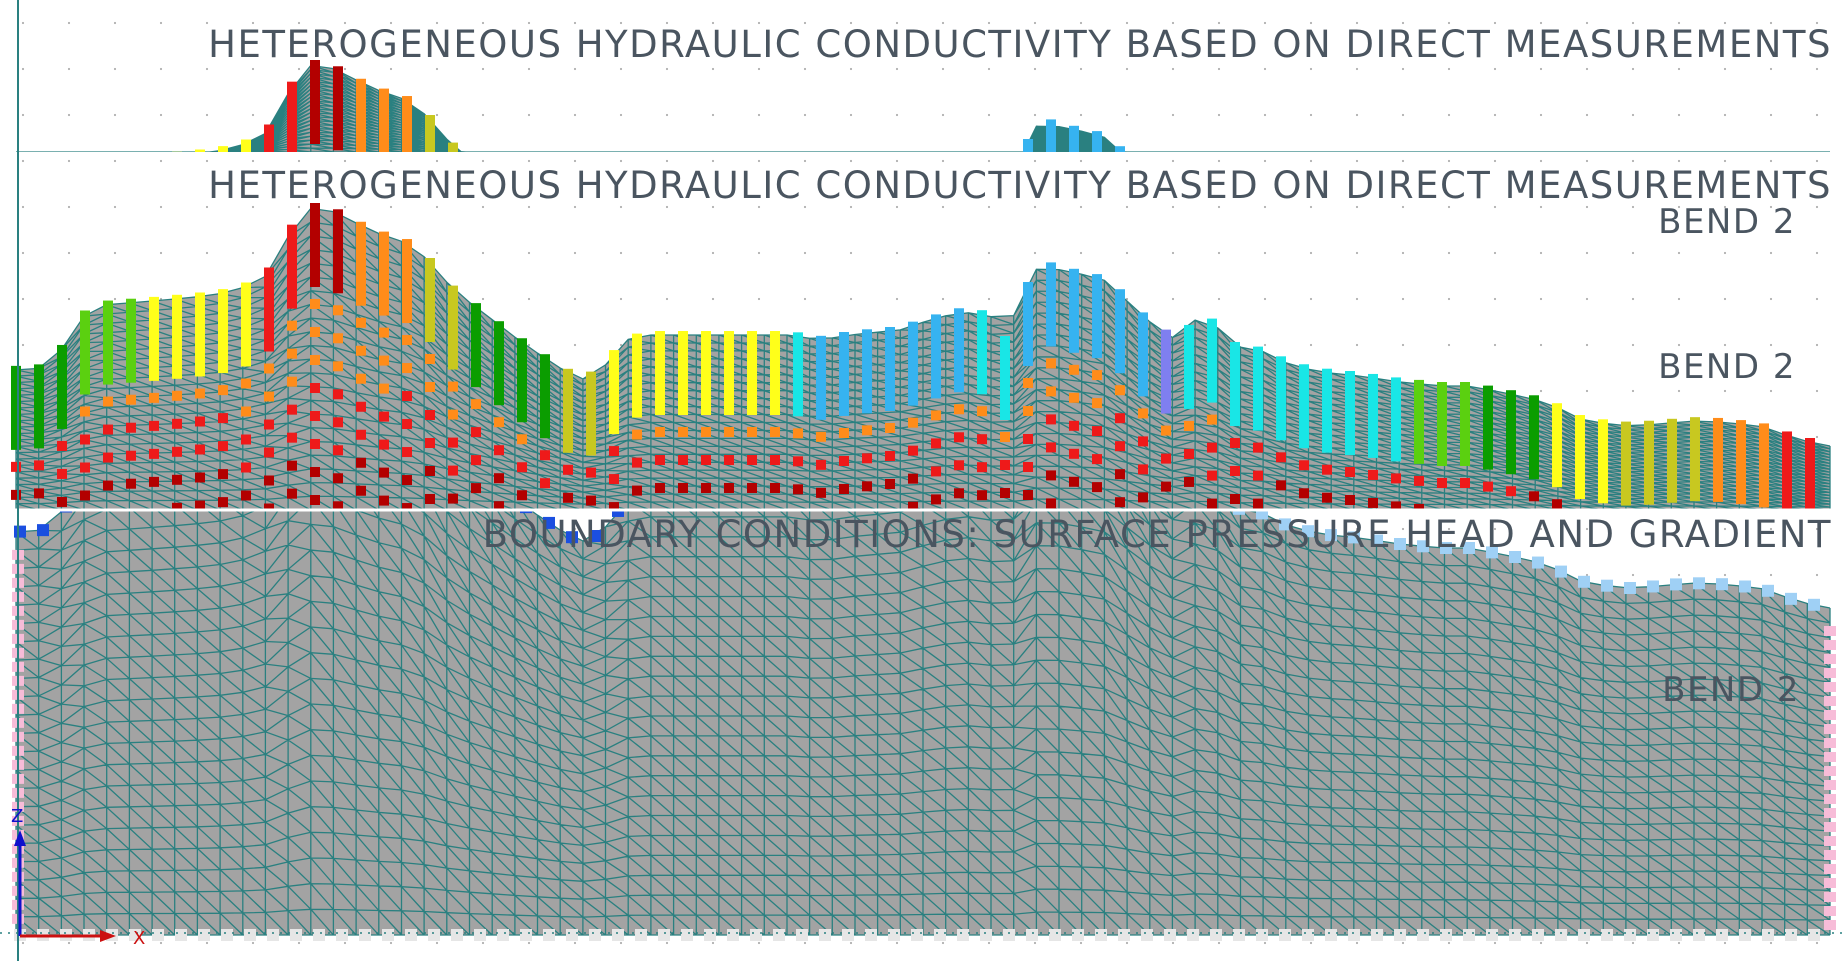  What do you see at coordinates (1727, 367) in the screenshot?
I see `panel-2-label: BEND 2` at bounding box center [1727, 367].